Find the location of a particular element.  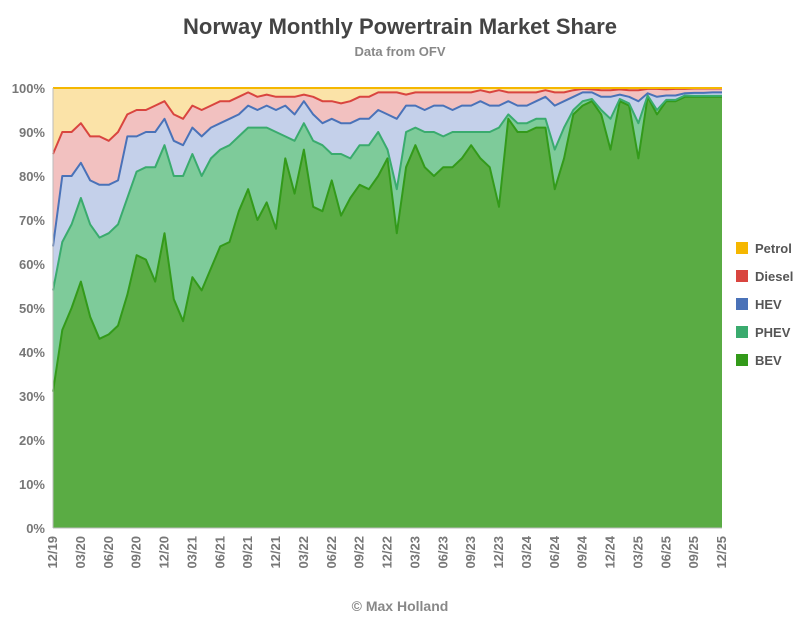

x-tick-label: 06/24 is located at coordinates (554, 551).